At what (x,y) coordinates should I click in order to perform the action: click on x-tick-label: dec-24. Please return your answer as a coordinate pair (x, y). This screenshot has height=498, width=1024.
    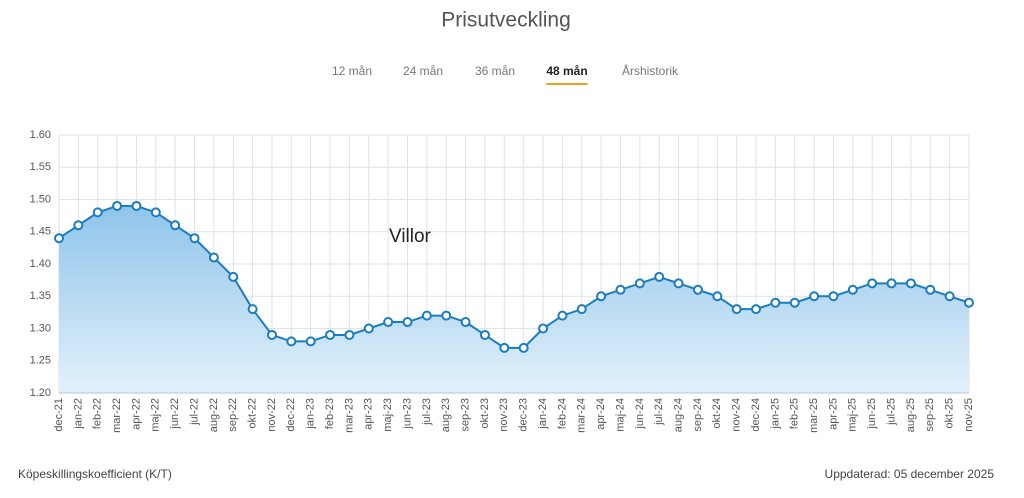
    Looking at the image, I should click on (756, 415).